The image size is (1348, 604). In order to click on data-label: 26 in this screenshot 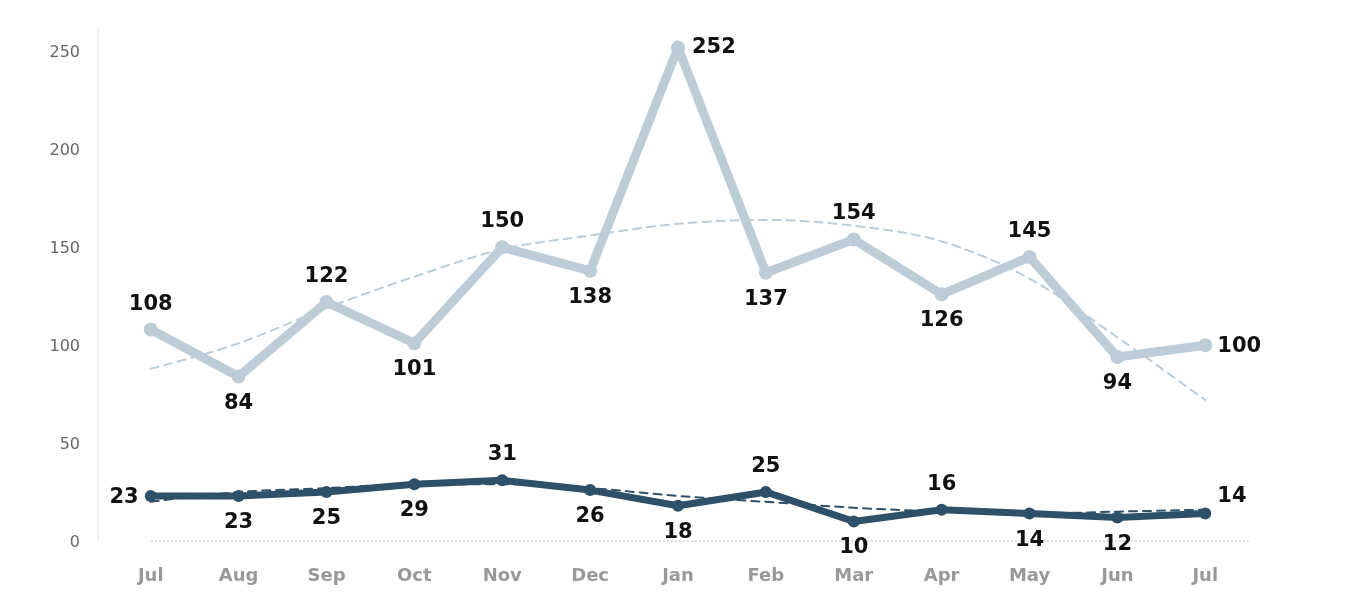, I will do `click(590, 515)`.